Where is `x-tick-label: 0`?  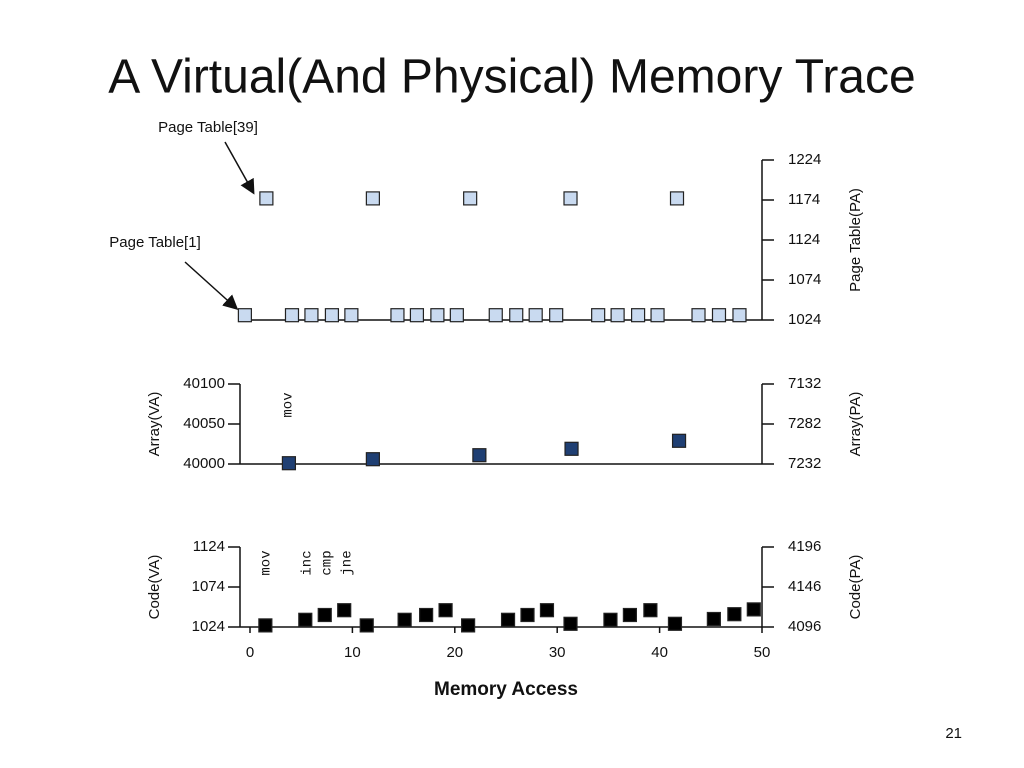 x-tick-label: 0 is located at coordinates (250, 652).